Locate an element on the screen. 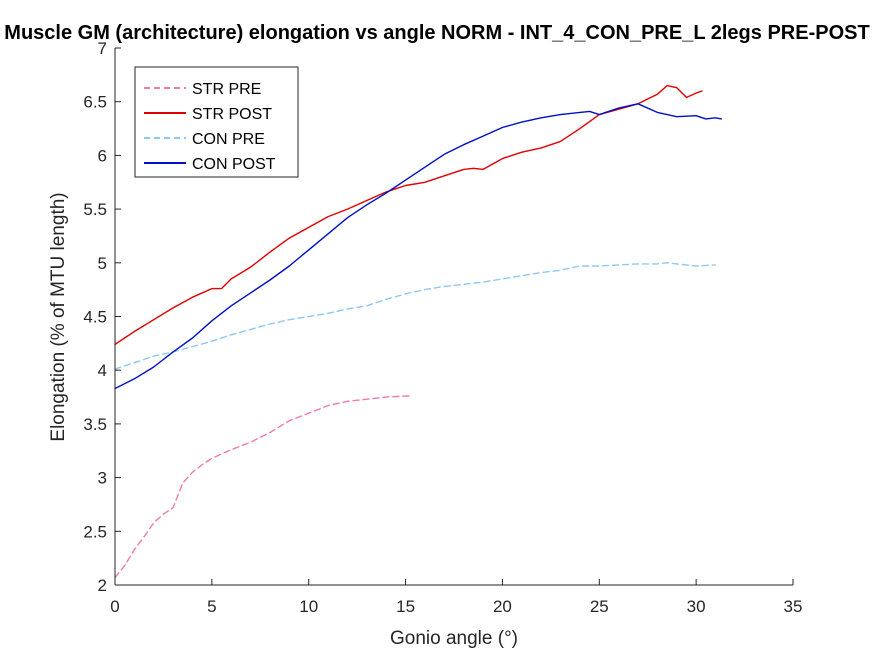 This screenshot has height=656, width=875. y-axis-label: Elongation (% of MTU length) is located at coordinates (58, 316).